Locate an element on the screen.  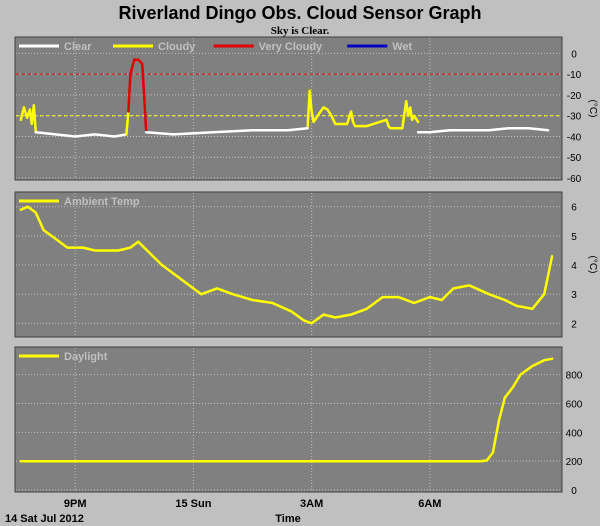
y-tick-label: -50 is located at coordinates (574, 158).